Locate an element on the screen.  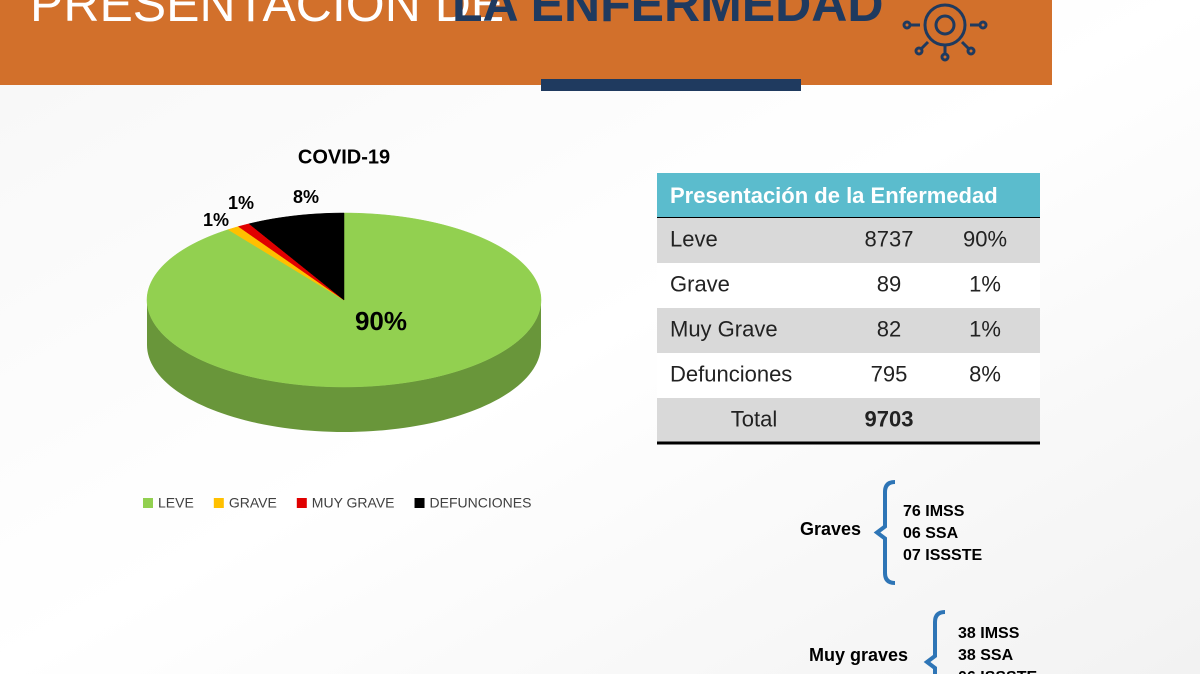
data-label: 8% is located at coordinates (306, 197).